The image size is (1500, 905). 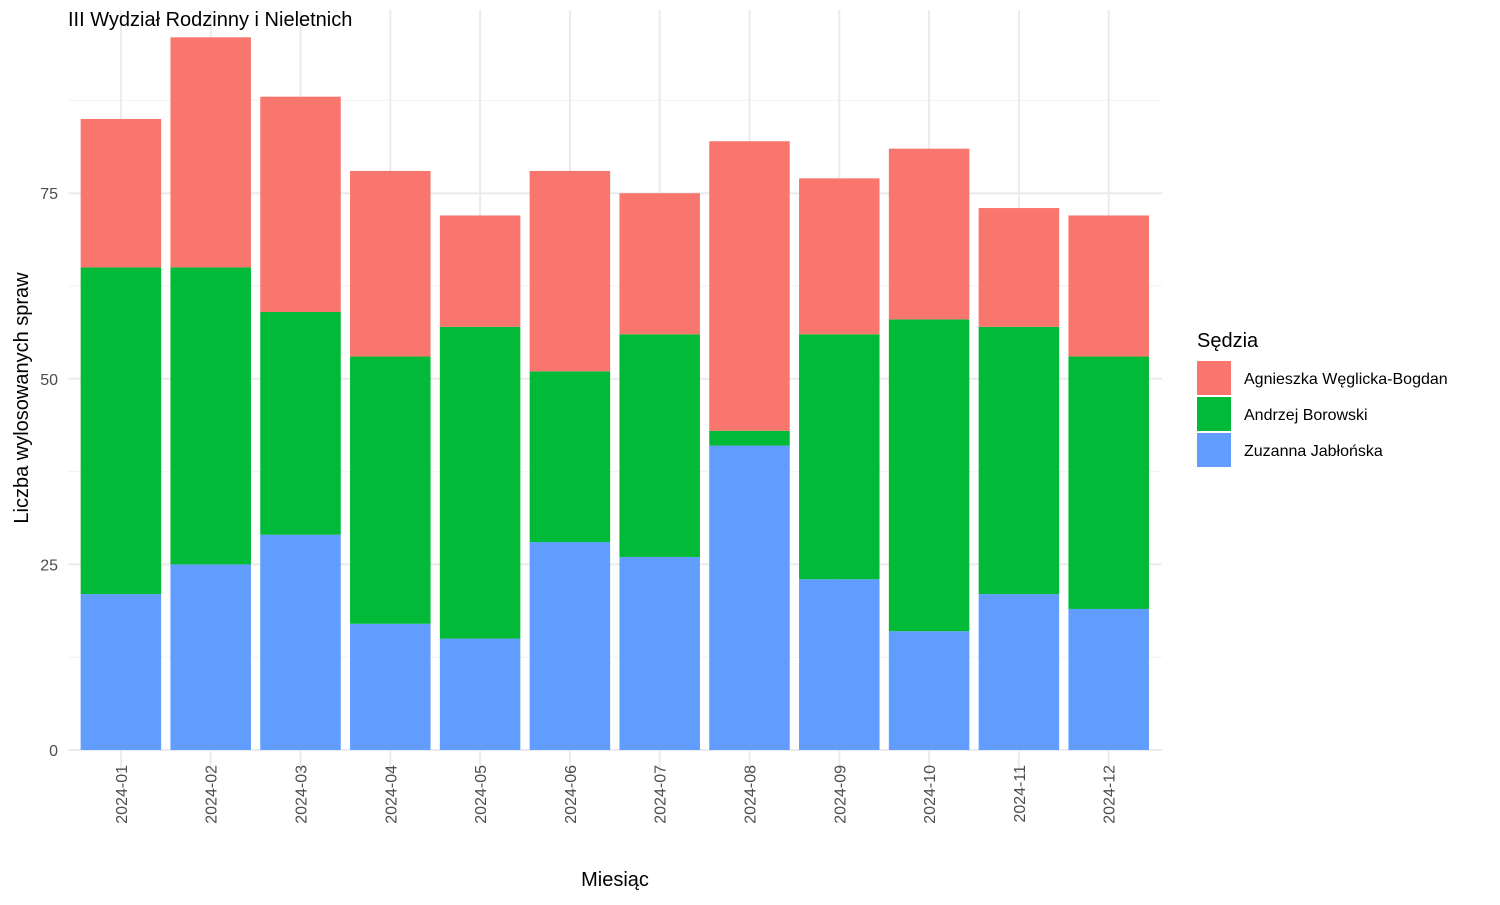 What do you see at coordinates (391, 794) in the screenshot?
I see `x-tick-label: 2024-04` at bounding box center [391, 794].